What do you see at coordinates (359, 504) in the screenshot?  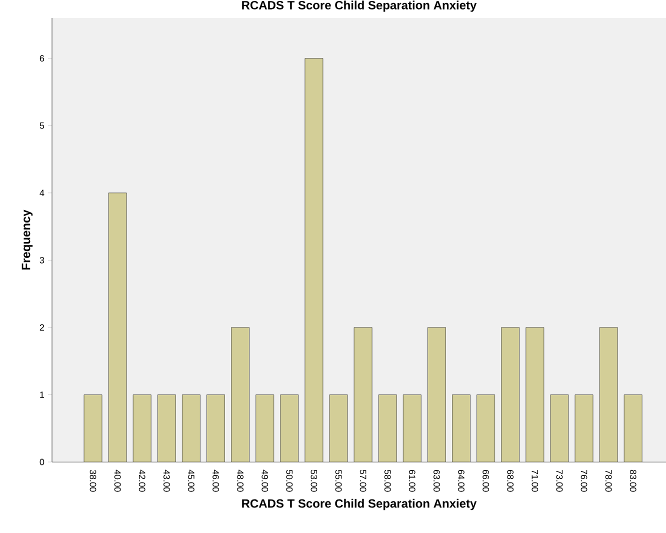 I see `x-axis-title: RCADS T Score Child Separation Anxiety` at bounding box center [359, 504].